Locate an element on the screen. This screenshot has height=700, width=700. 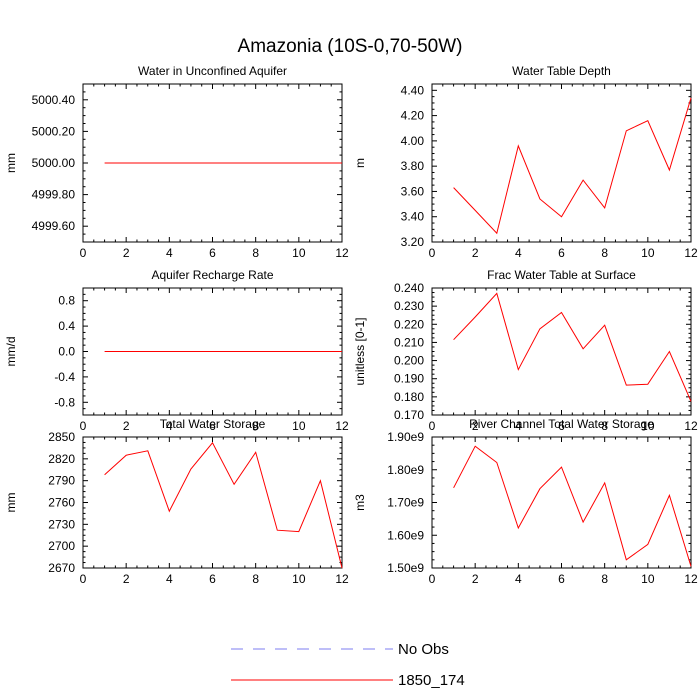
y-tick-label: 1.90e9 is located at coordinates (405, 437).